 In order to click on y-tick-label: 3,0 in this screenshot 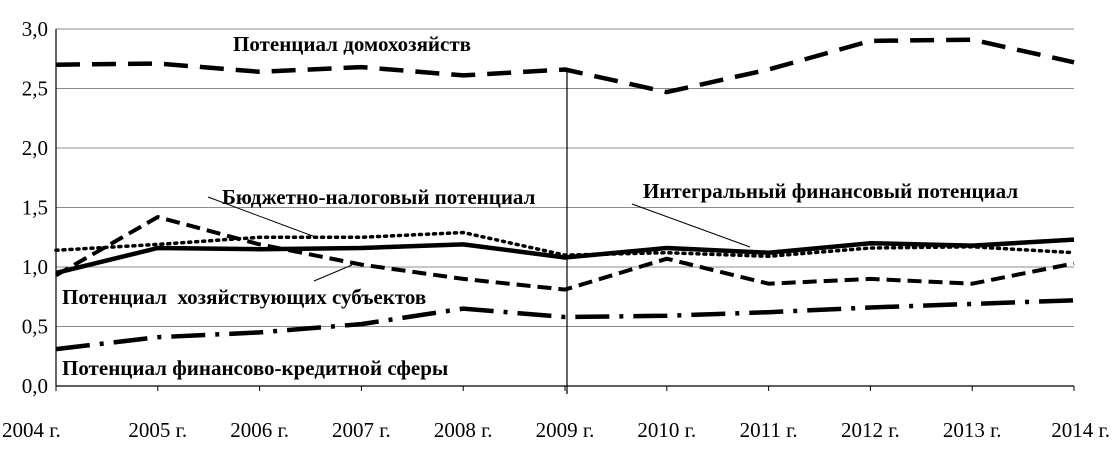, I will do `click(35, 29)`.